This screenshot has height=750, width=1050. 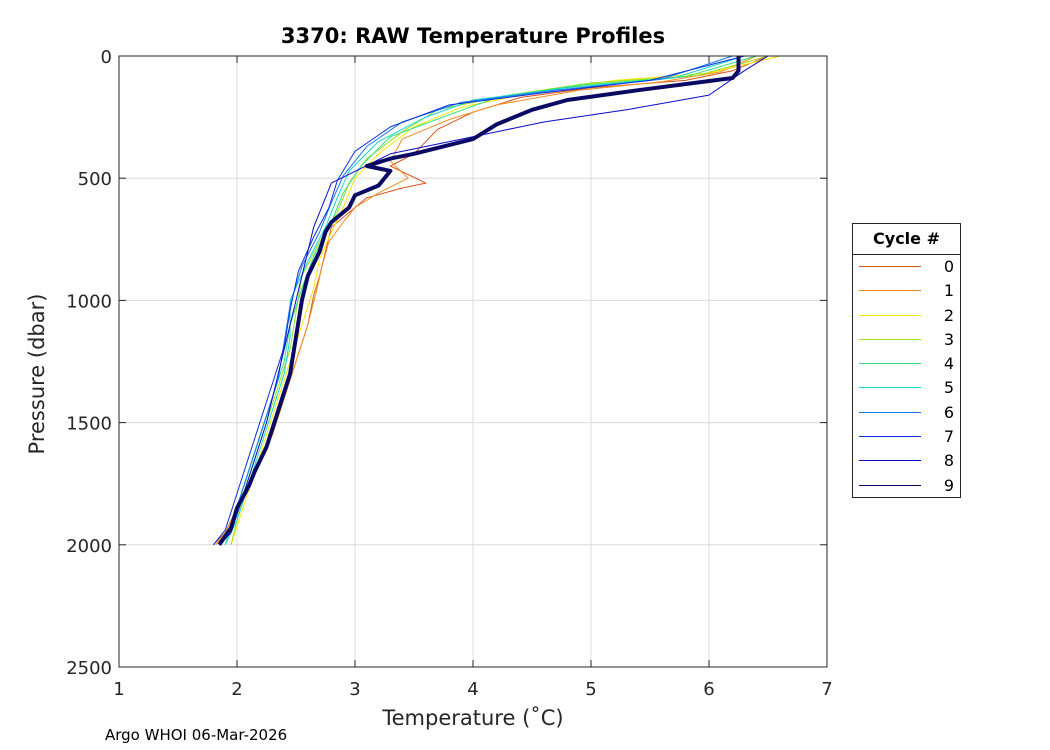 What do you see at coordinates (948, 412) in the screenshot?
I see `legend-label: 6` at bounding box center [948, 412].